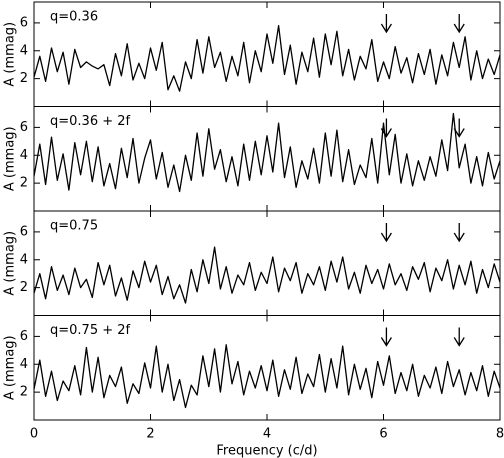 This screenshot has height=458, width=504. What do you see at coordinates (383, 434) in the screenshot?
I see `x-tick-label: 6` at bounding box center [383, 434].